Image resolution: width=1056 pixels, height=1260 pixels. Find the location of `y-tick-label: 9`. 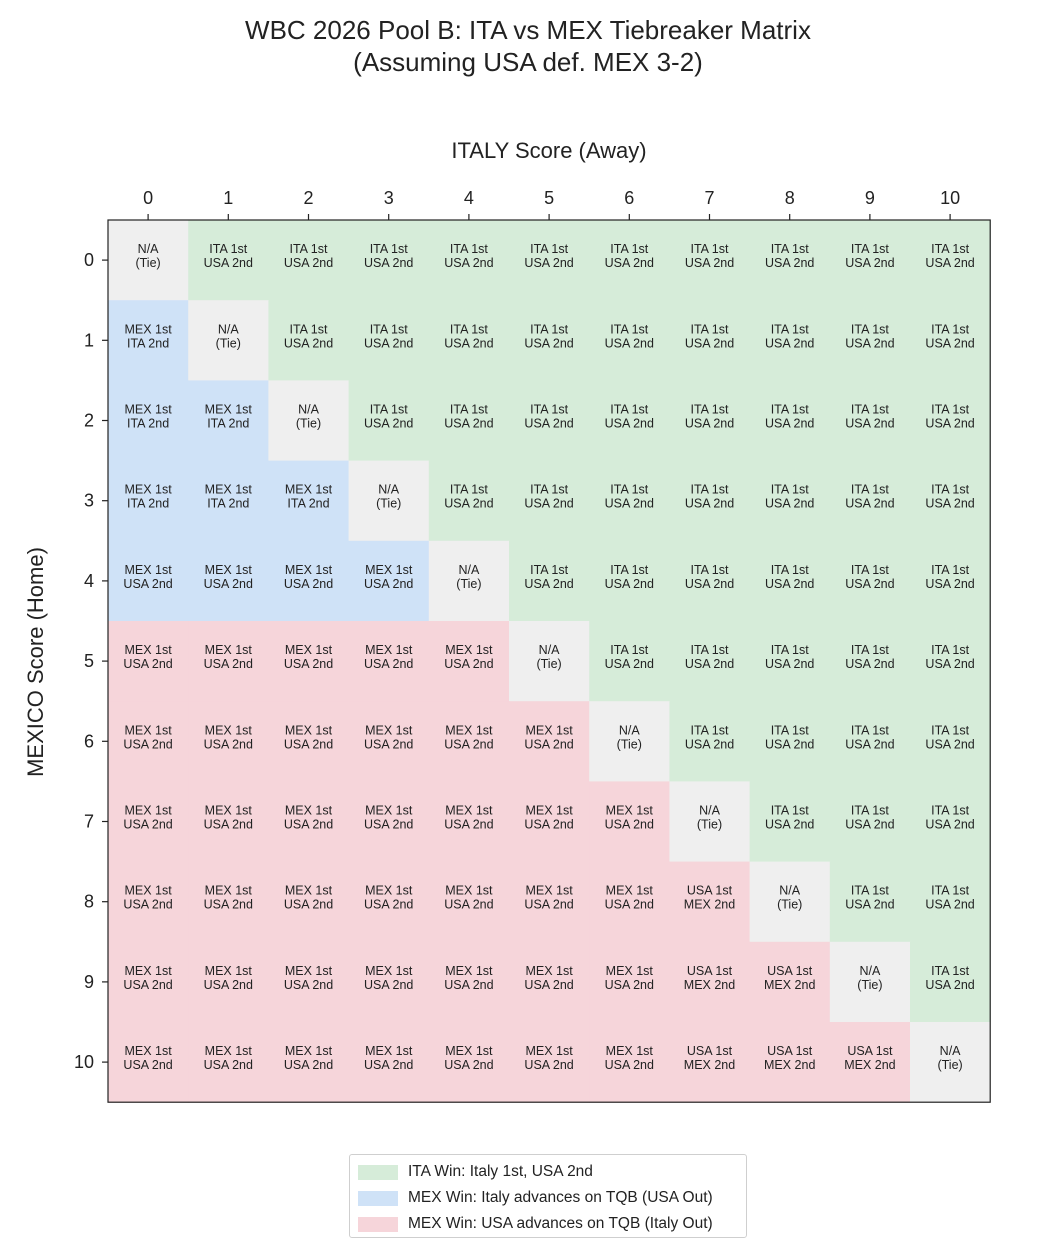

y-tick-label: 9 is located at coordinates (89, 982).